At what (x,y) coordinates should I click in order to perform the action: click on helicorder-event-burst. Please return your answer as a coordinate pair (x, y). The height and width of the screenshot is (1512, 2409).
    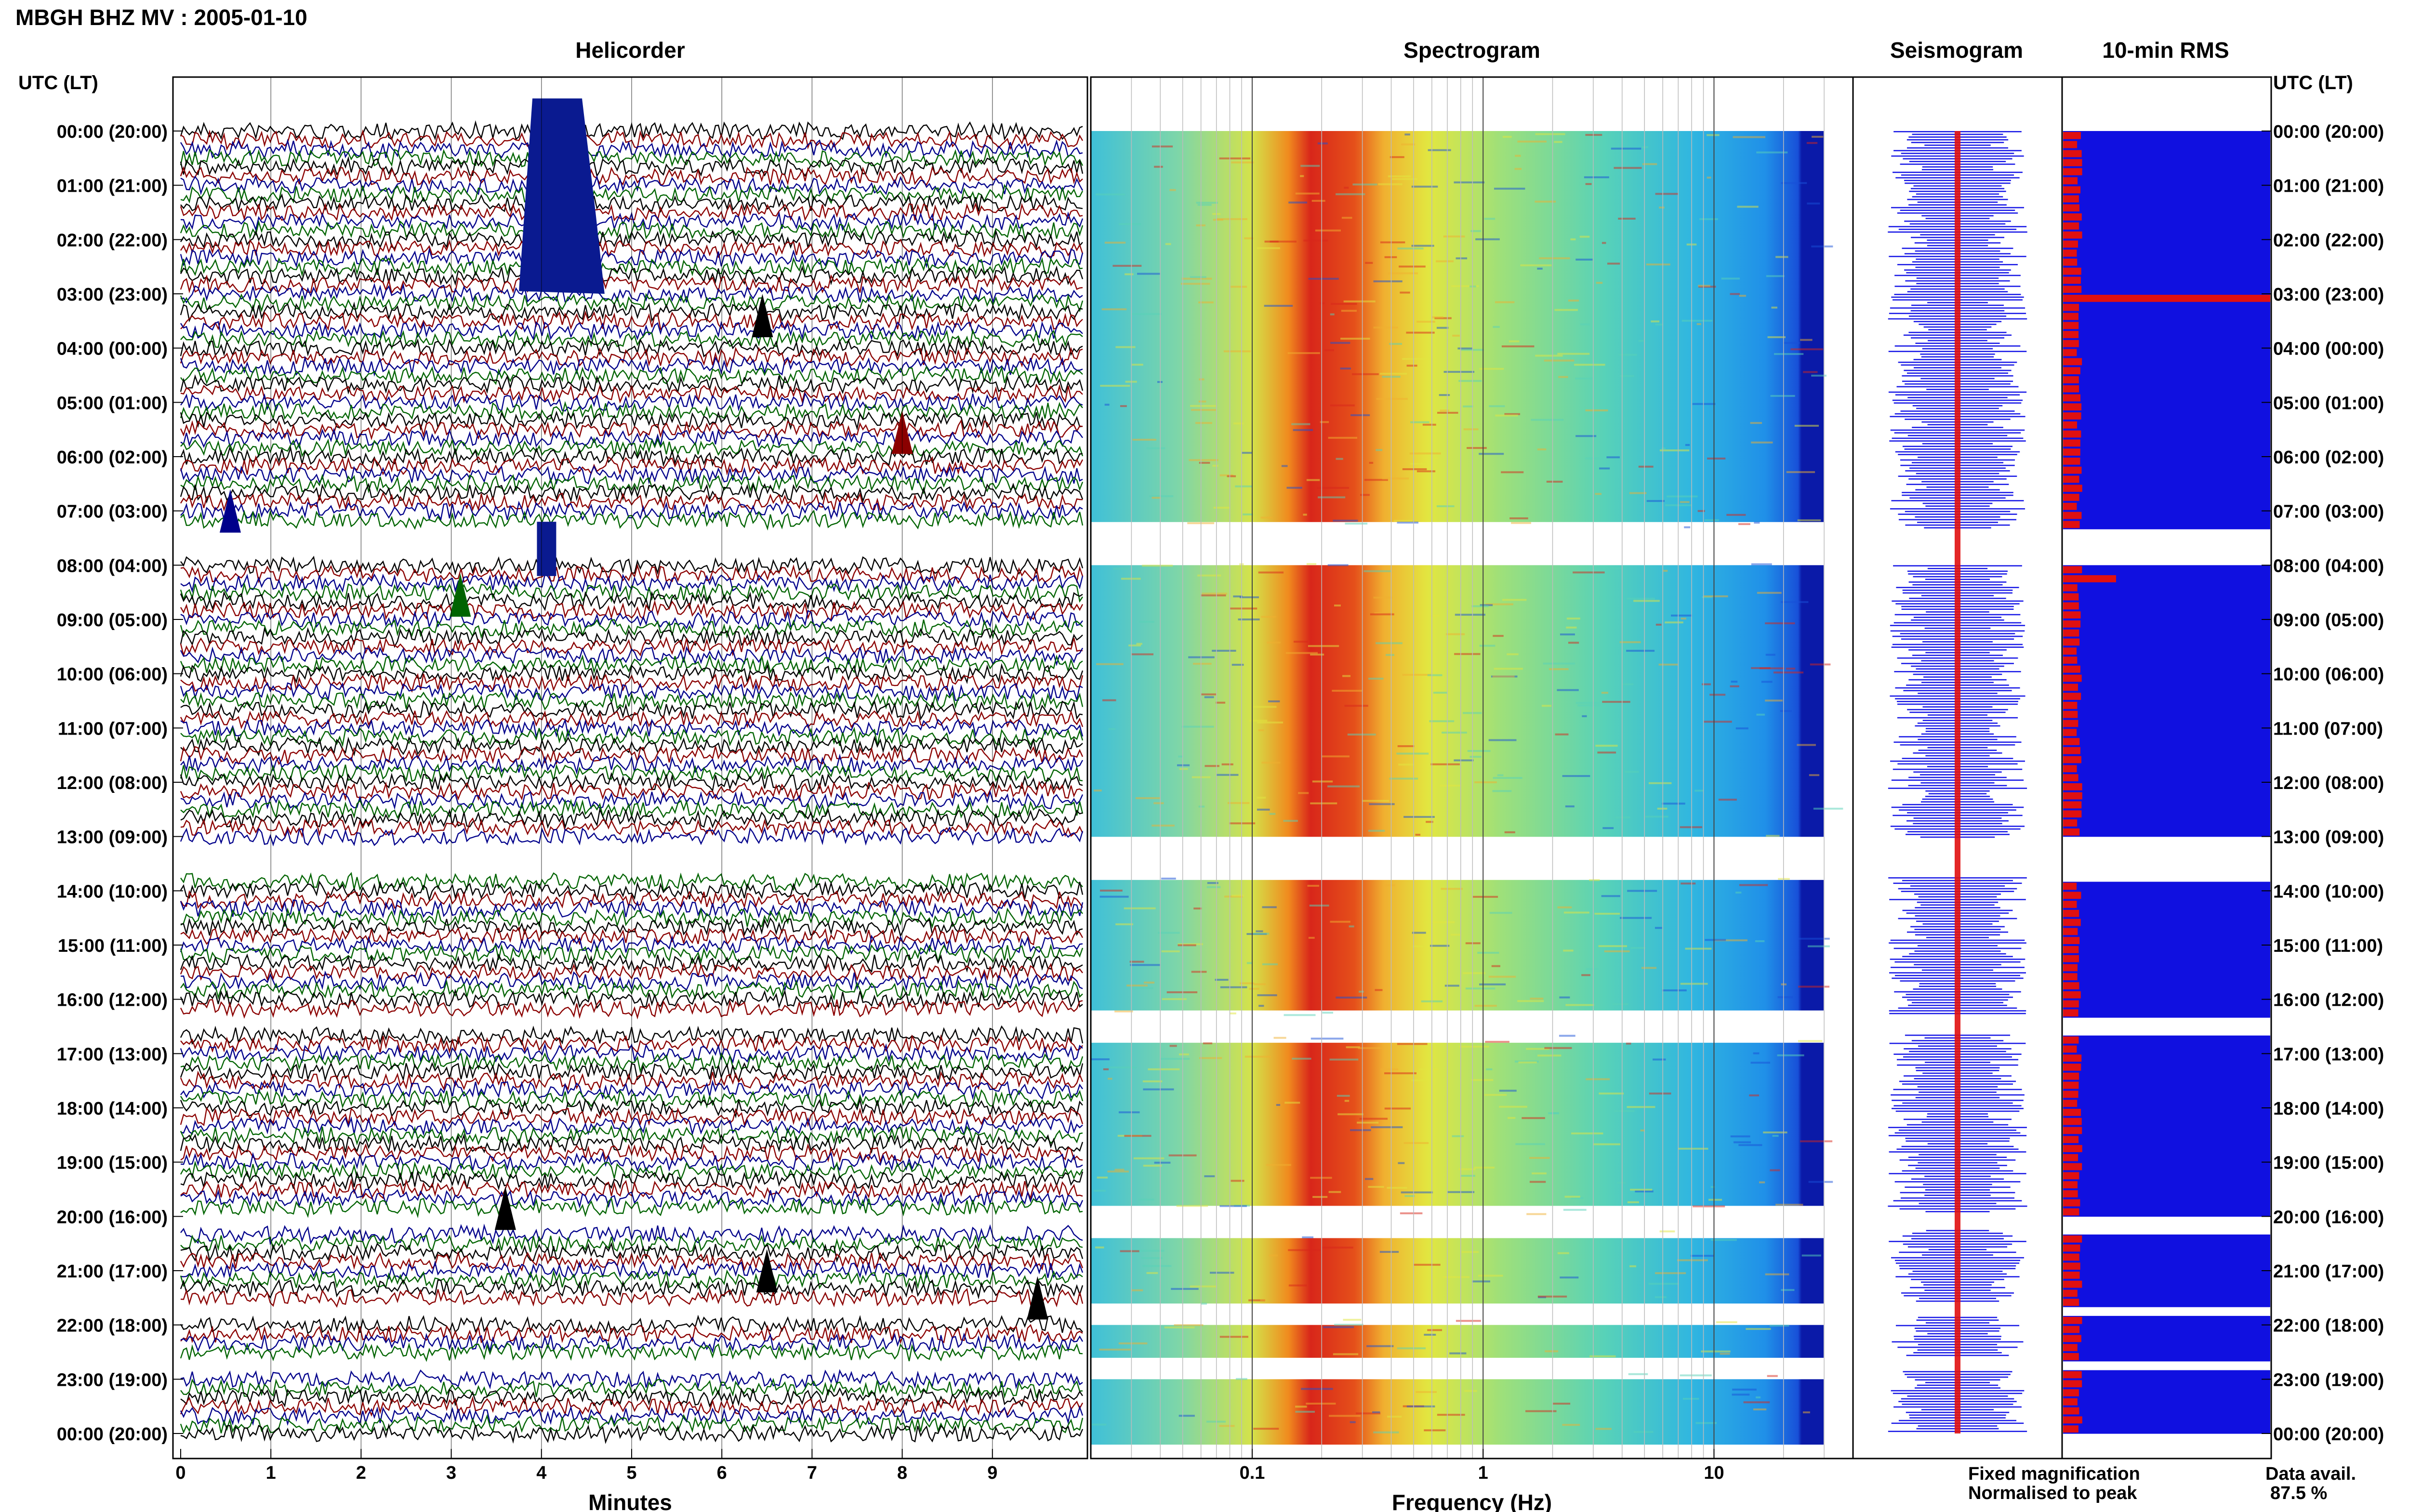
    Looking at the image, I should click on (546, 549).